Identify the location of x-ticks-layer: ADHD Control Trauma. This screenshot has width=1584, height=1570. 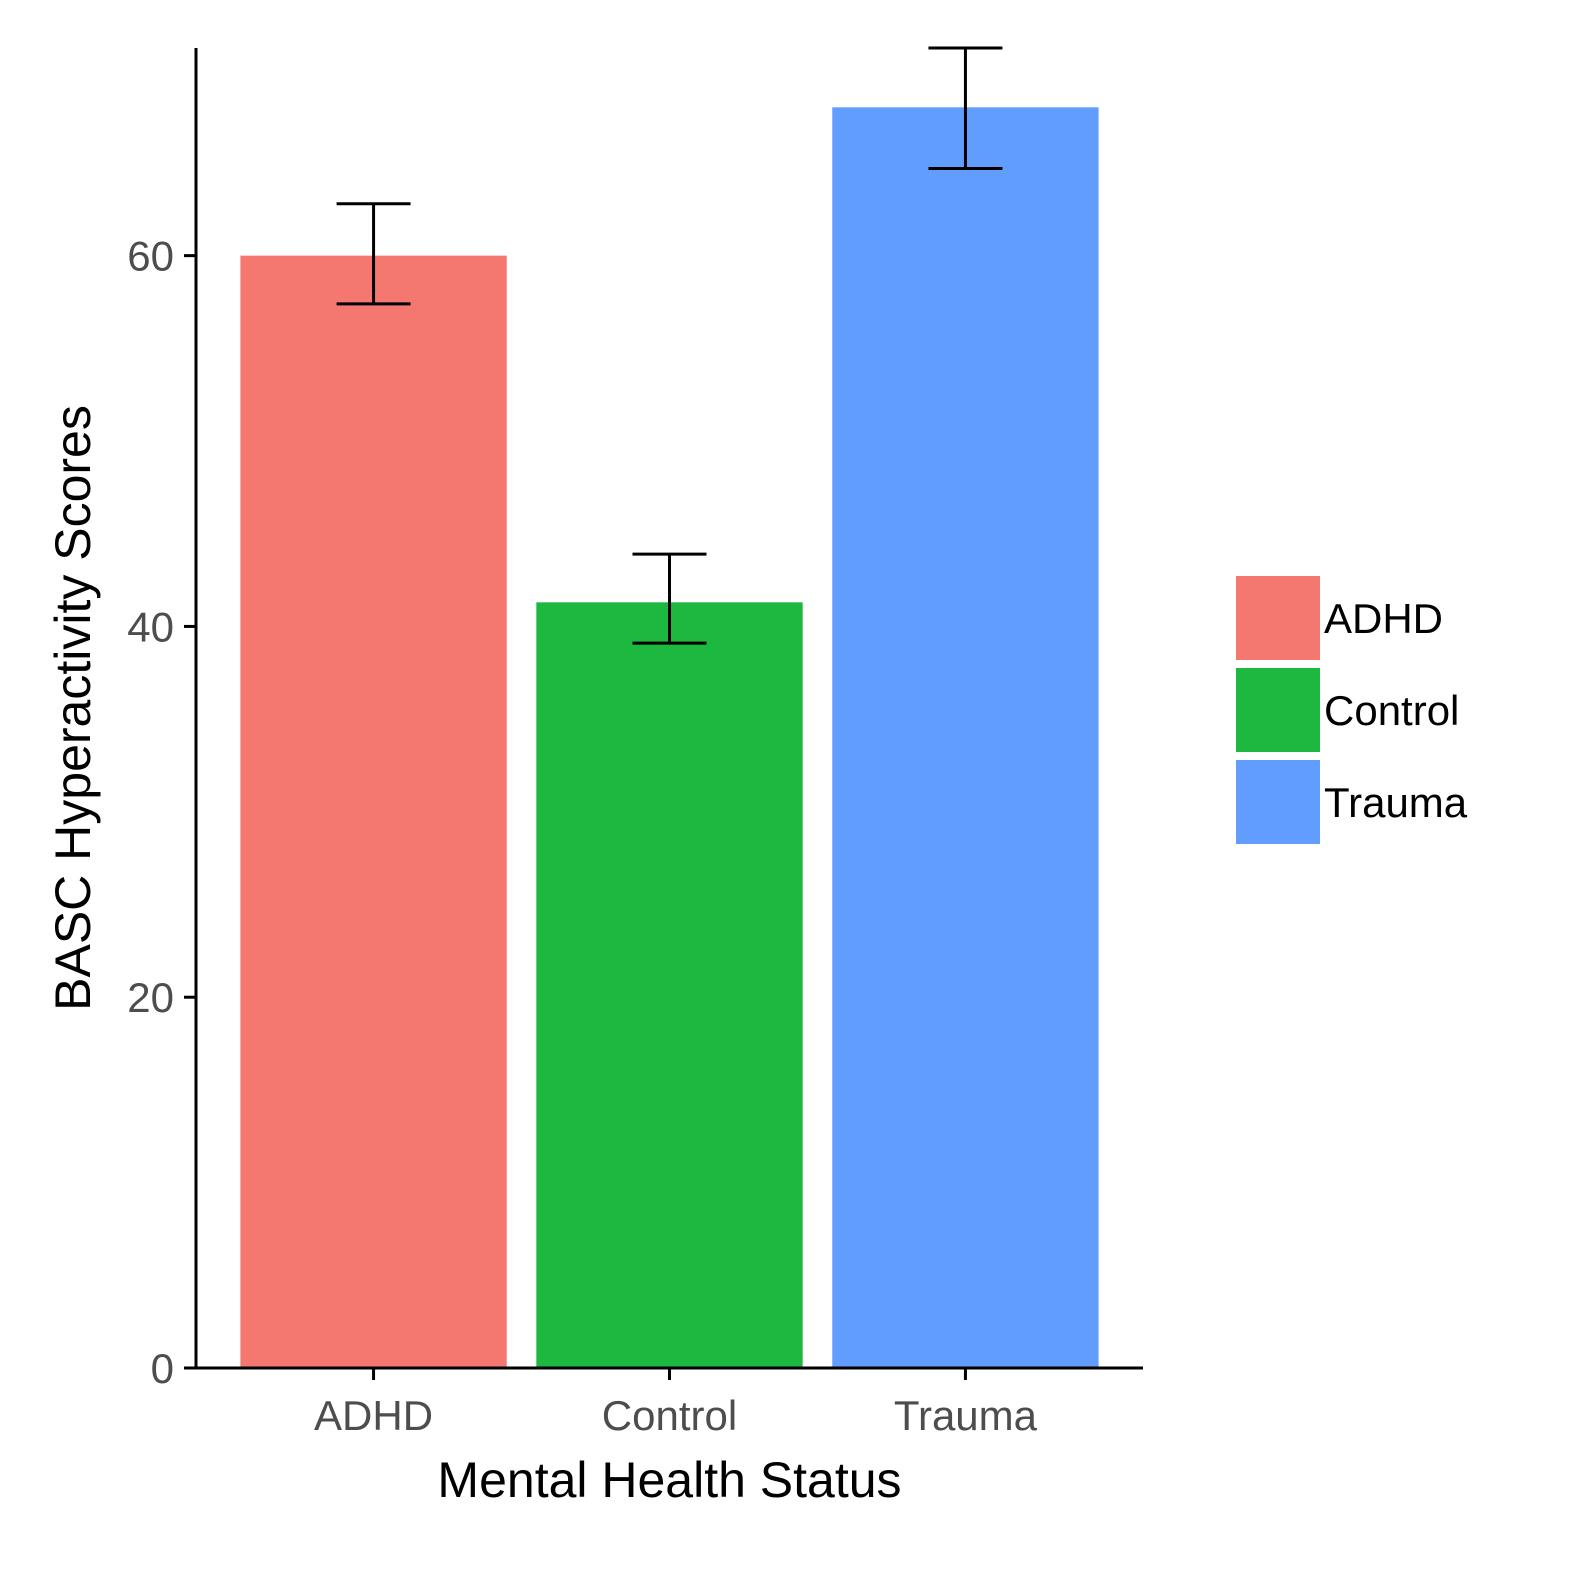
(676, 1403).